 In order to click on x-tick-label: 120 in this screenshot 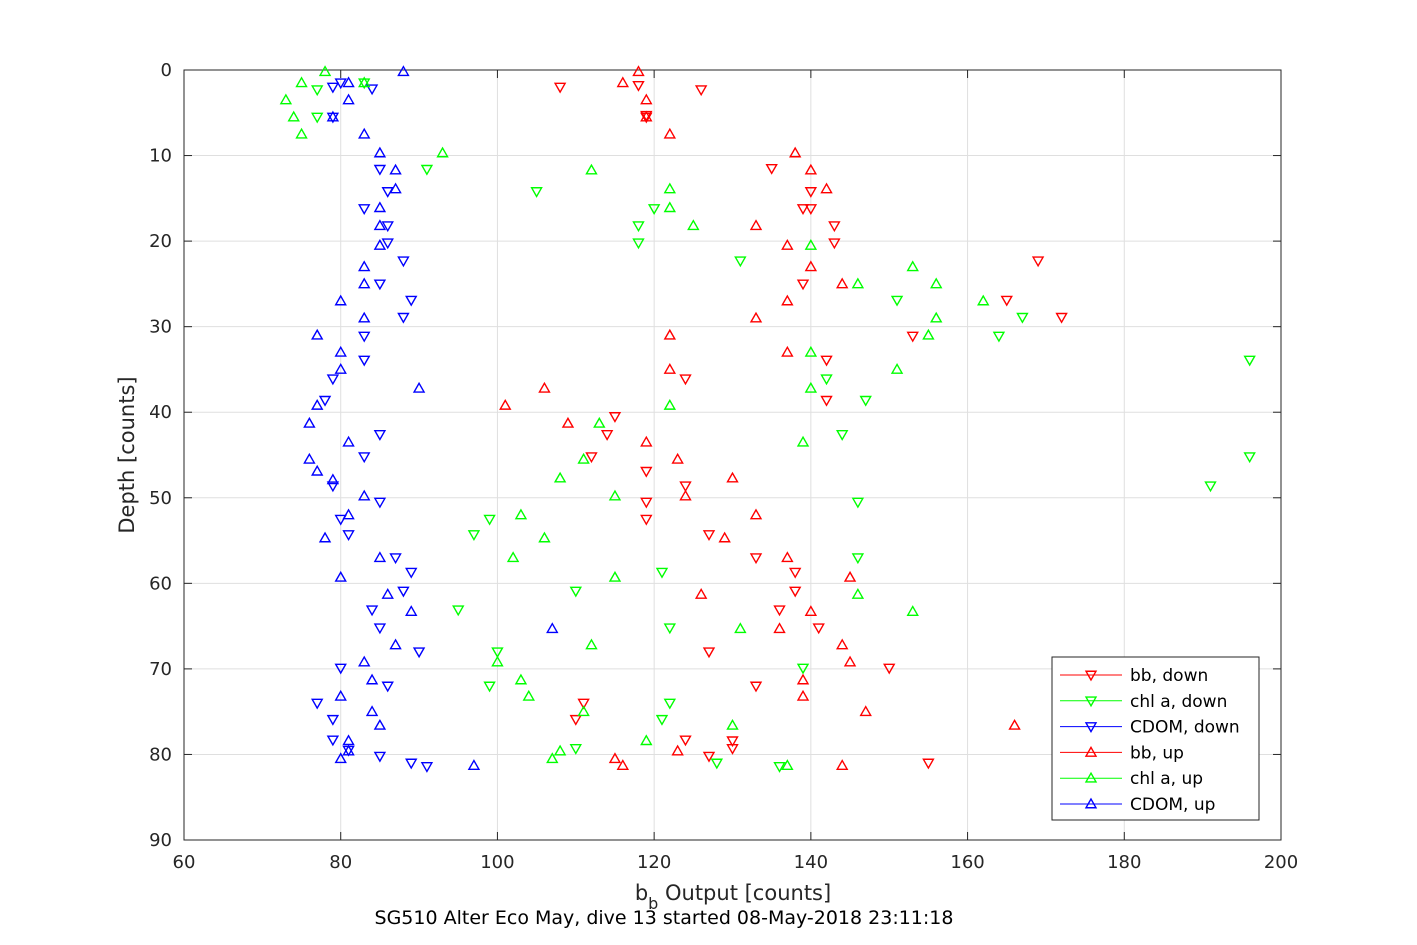, I will do `click(654, 862)`.